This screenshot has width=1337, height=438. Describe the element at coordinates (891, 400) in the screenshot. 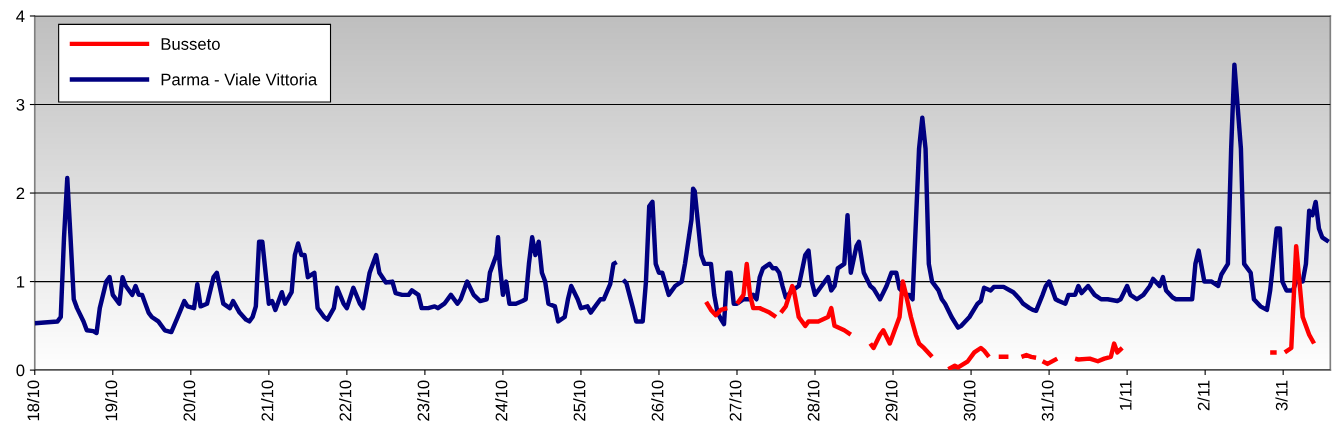

I see `x-tick-label: 29/10` at that location.